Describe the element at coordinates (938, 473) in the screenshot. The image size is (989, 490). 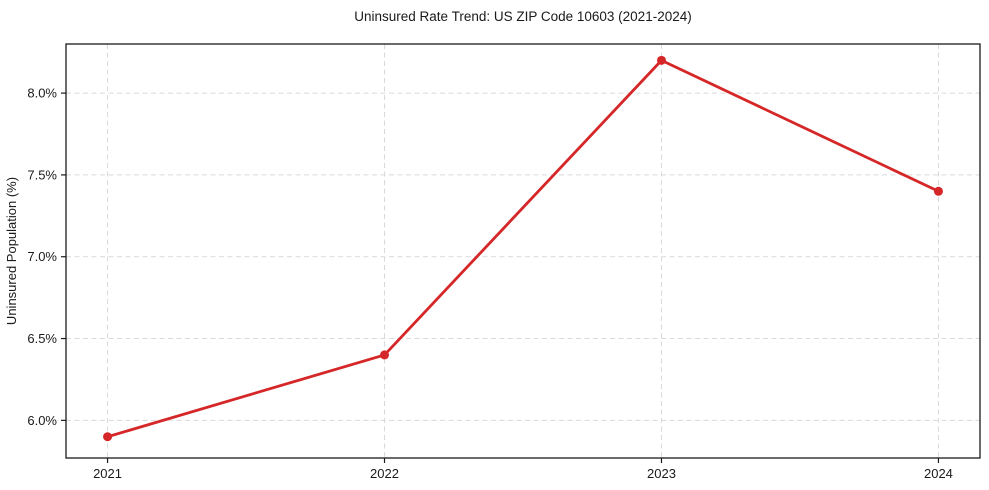
I see `x-tick-label: 2024` at that location.